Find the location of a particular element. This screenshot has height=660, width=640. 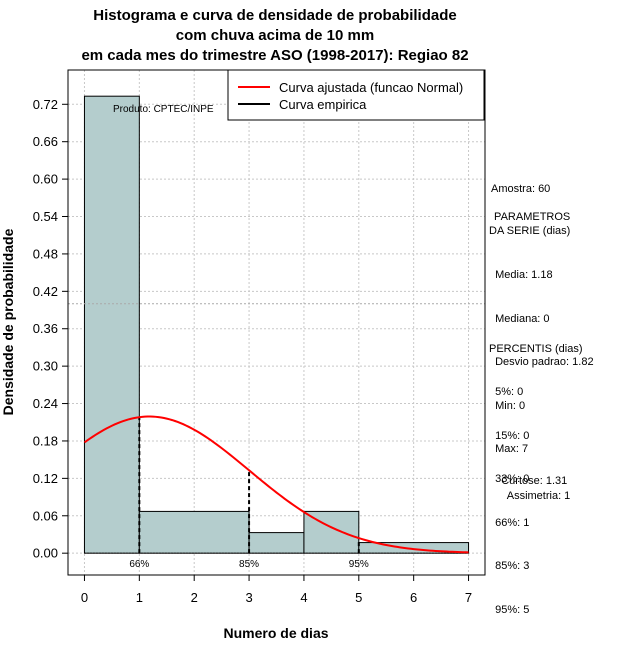

percentile-95: 95%: 5 is located at coordinates (509, 609).